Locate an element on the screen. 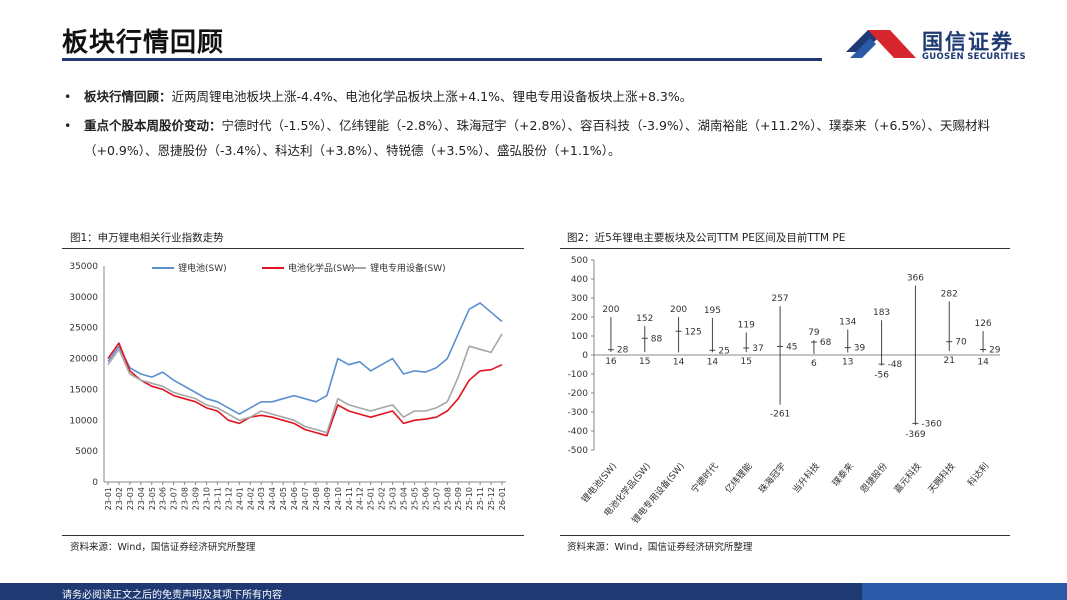 This screenshot has height=600, width=1067. pe-max-label: 195 is located at coordinates (712, 311).